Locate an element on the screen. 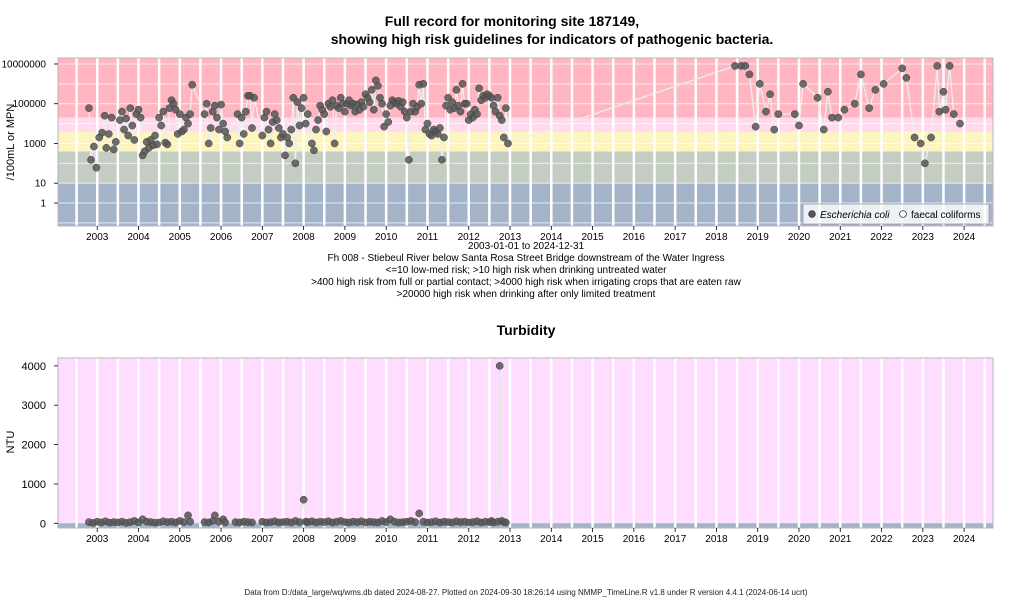 This screenshot has height=600, width=1024. chart2-x-tick-label: 2015 is located at coordinates (592, 539).